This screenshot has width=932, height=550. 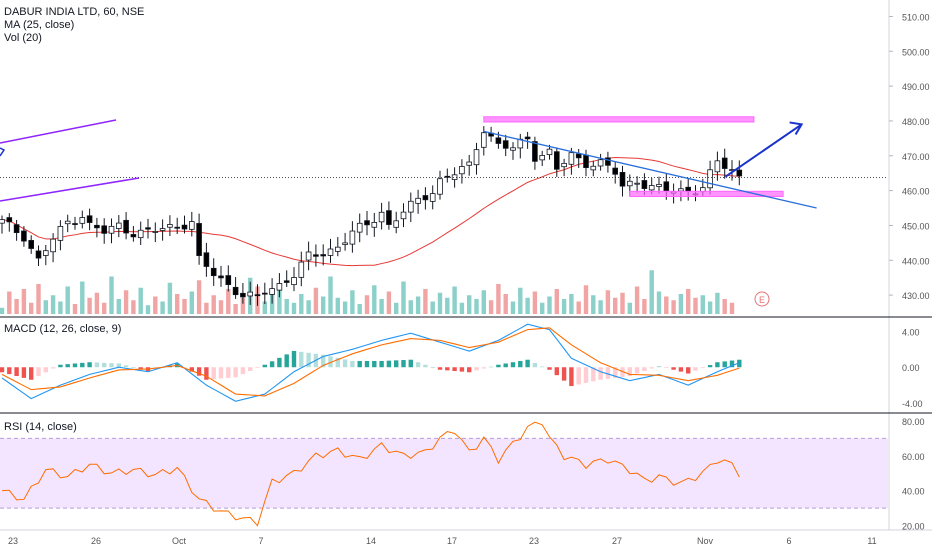 I want to click on rsi-tick-label: 60.00, so click(x=913, y=457).